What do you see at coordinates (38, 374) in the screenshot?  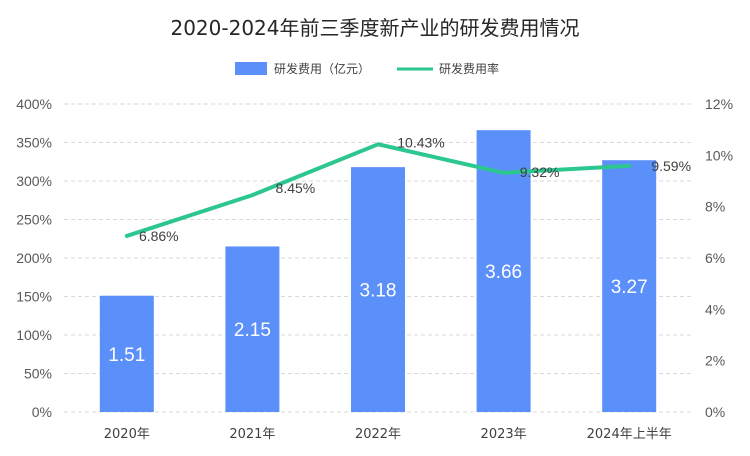 I see `left-axis-tick-label: 50%` at bounding box center [38, 374].